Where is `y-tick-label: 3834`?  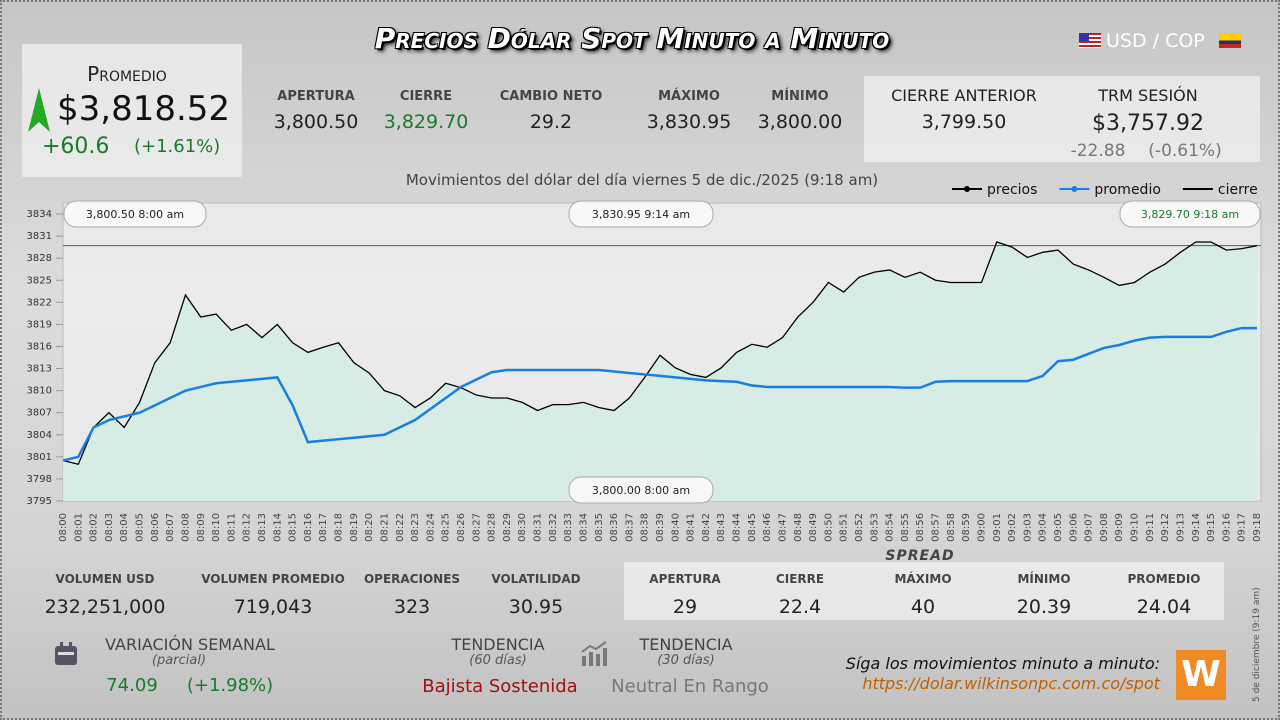 y-tick-label: 3834 is located at coordinates (39, 214).